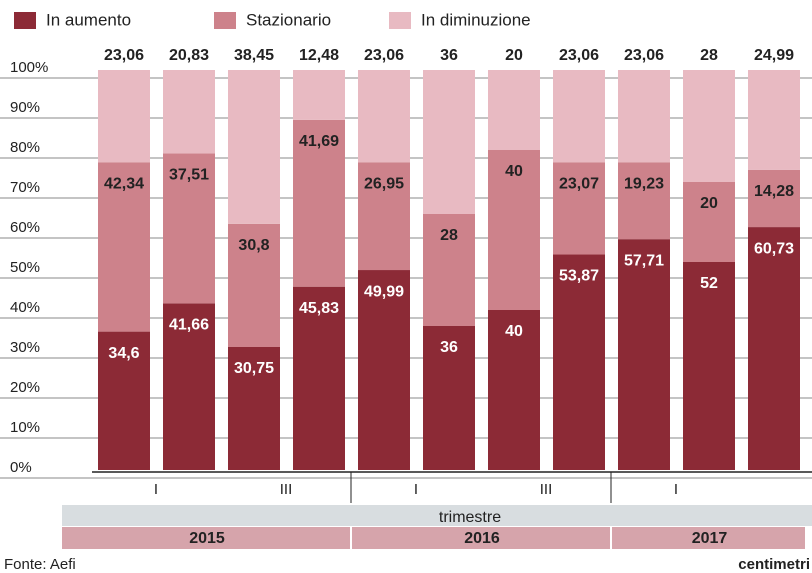 This screenshot has width=812, height=573. I want to click on y-tick-label: 0%, so click(21, 467).